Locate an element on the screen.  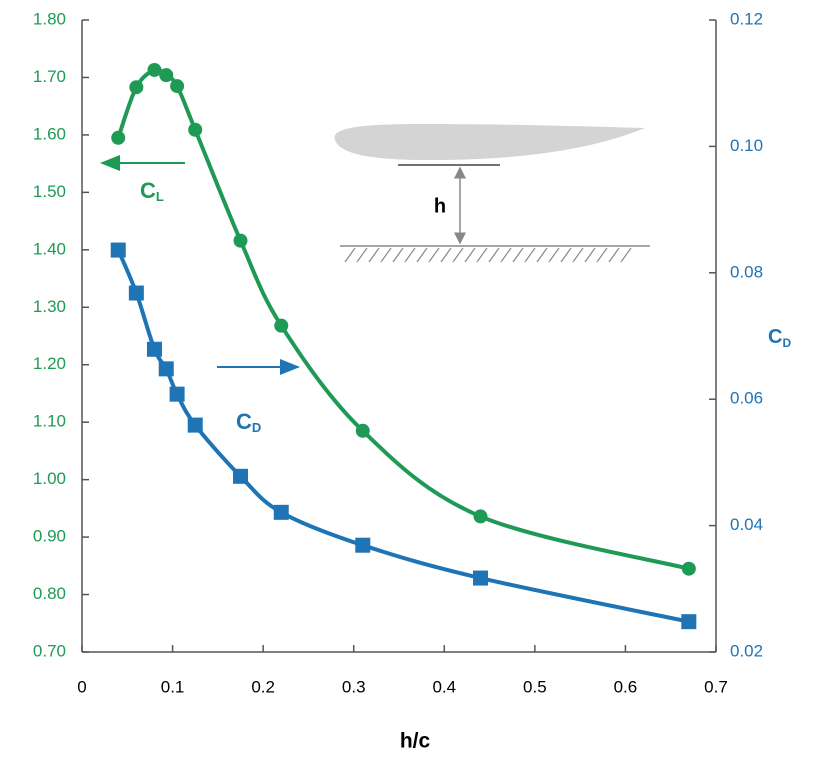
inset-label: h is located at coordinates (440, 206).